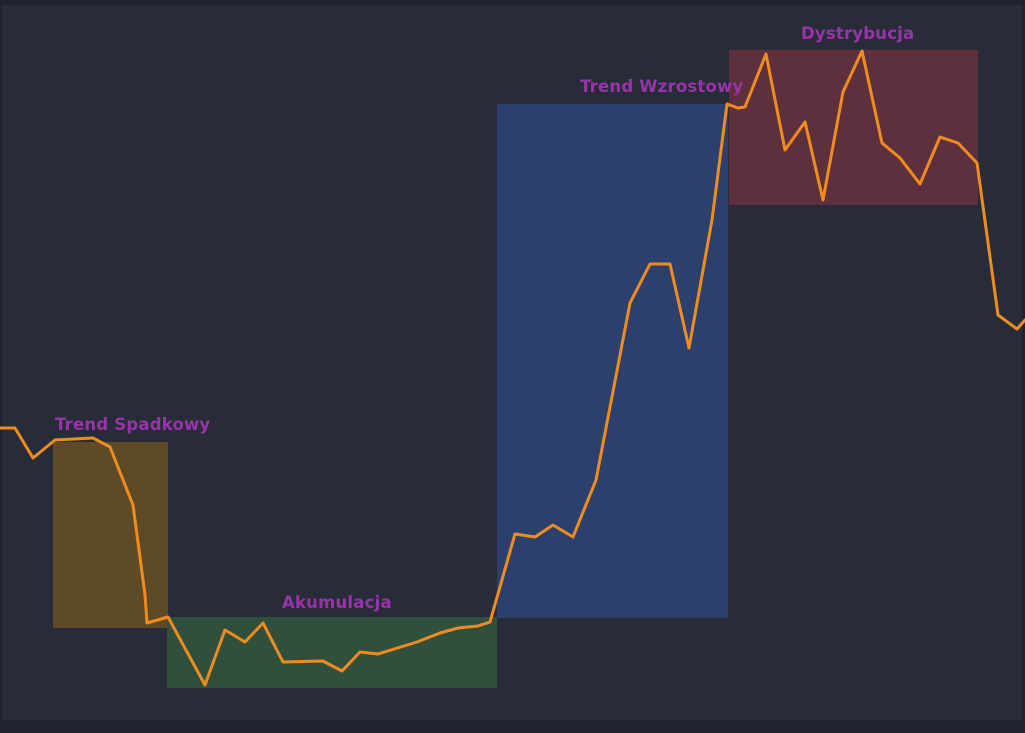 This screenshot has height=733, width=1025. What do you see at coordinates (858, 33) in the screenshot?
I see `phase-label-distribution: Dystrybucja` at bounding box center [858, 33].